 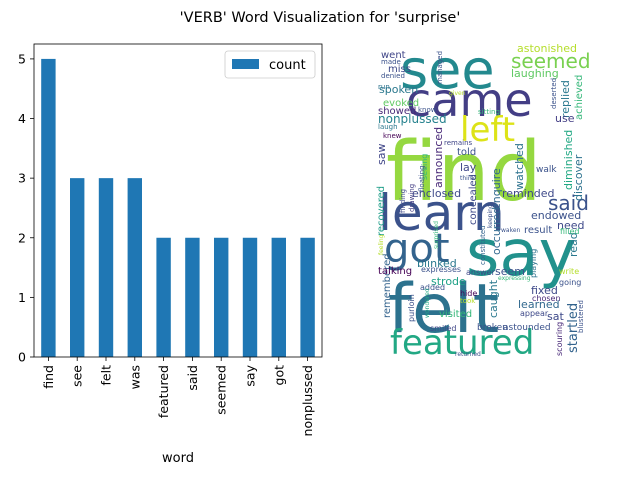 What do you see at coordinates (514, 278) in the screenshot?
I see `wordcloud-word: expressing` at bounding box center [514, 278].